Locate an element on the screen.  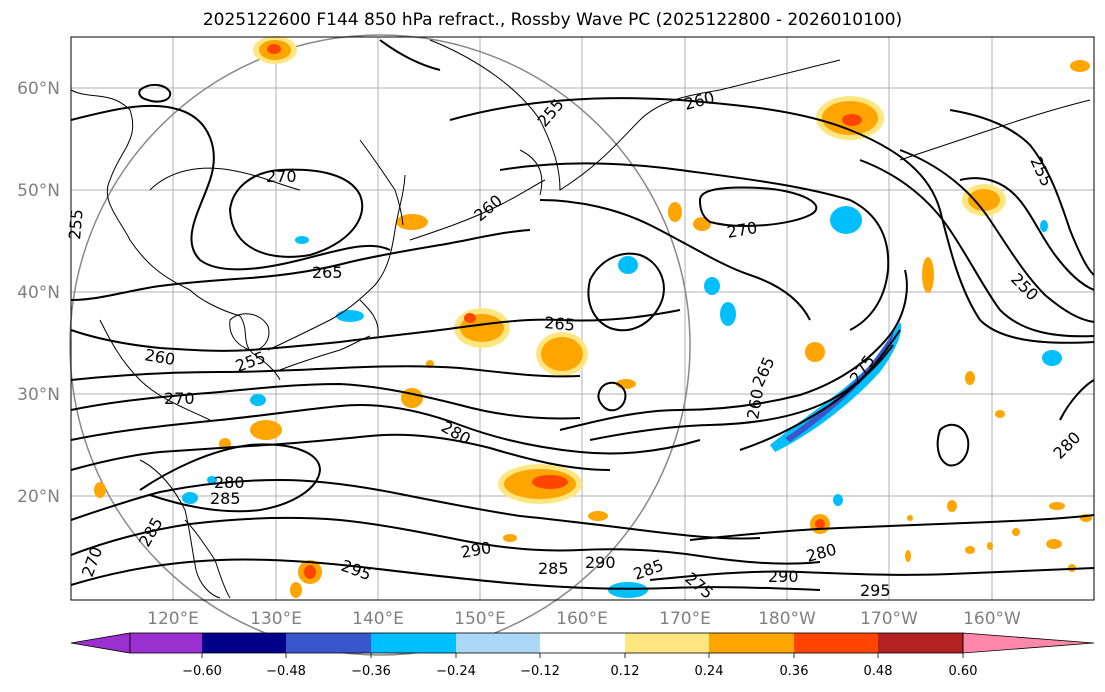
lon-label: 130°E is located at coordinates (276, 619).